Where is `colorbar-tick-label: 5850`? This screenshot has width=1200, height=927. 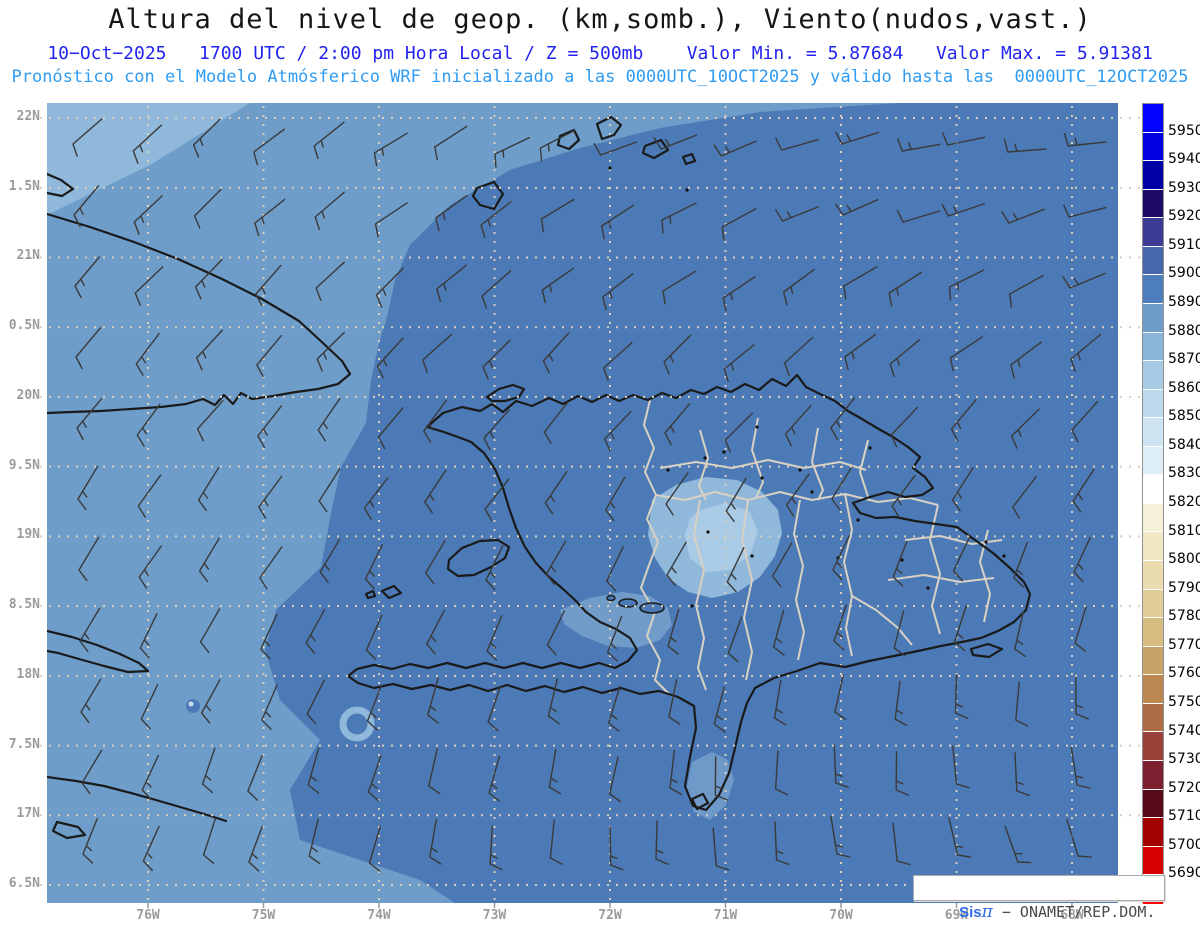
colorbar-tick-label: 5850 is located at coordinates (1184, 416).